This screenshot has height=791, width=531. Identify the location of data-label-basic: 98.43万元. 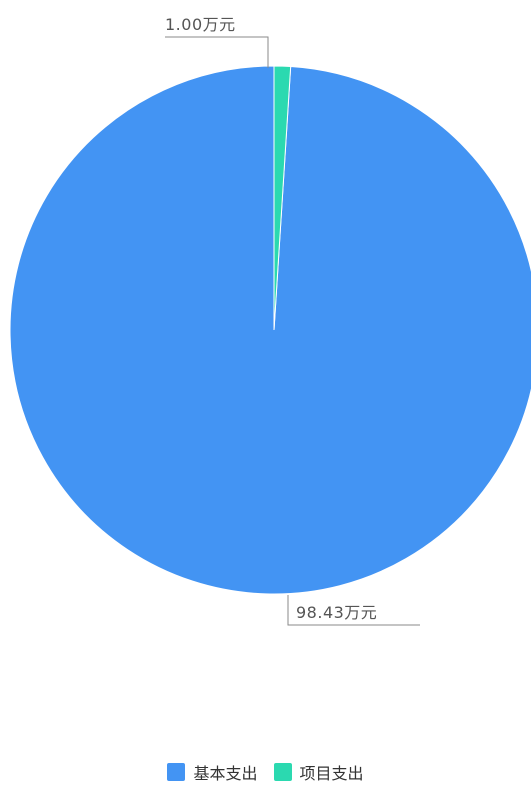
(336, 612).